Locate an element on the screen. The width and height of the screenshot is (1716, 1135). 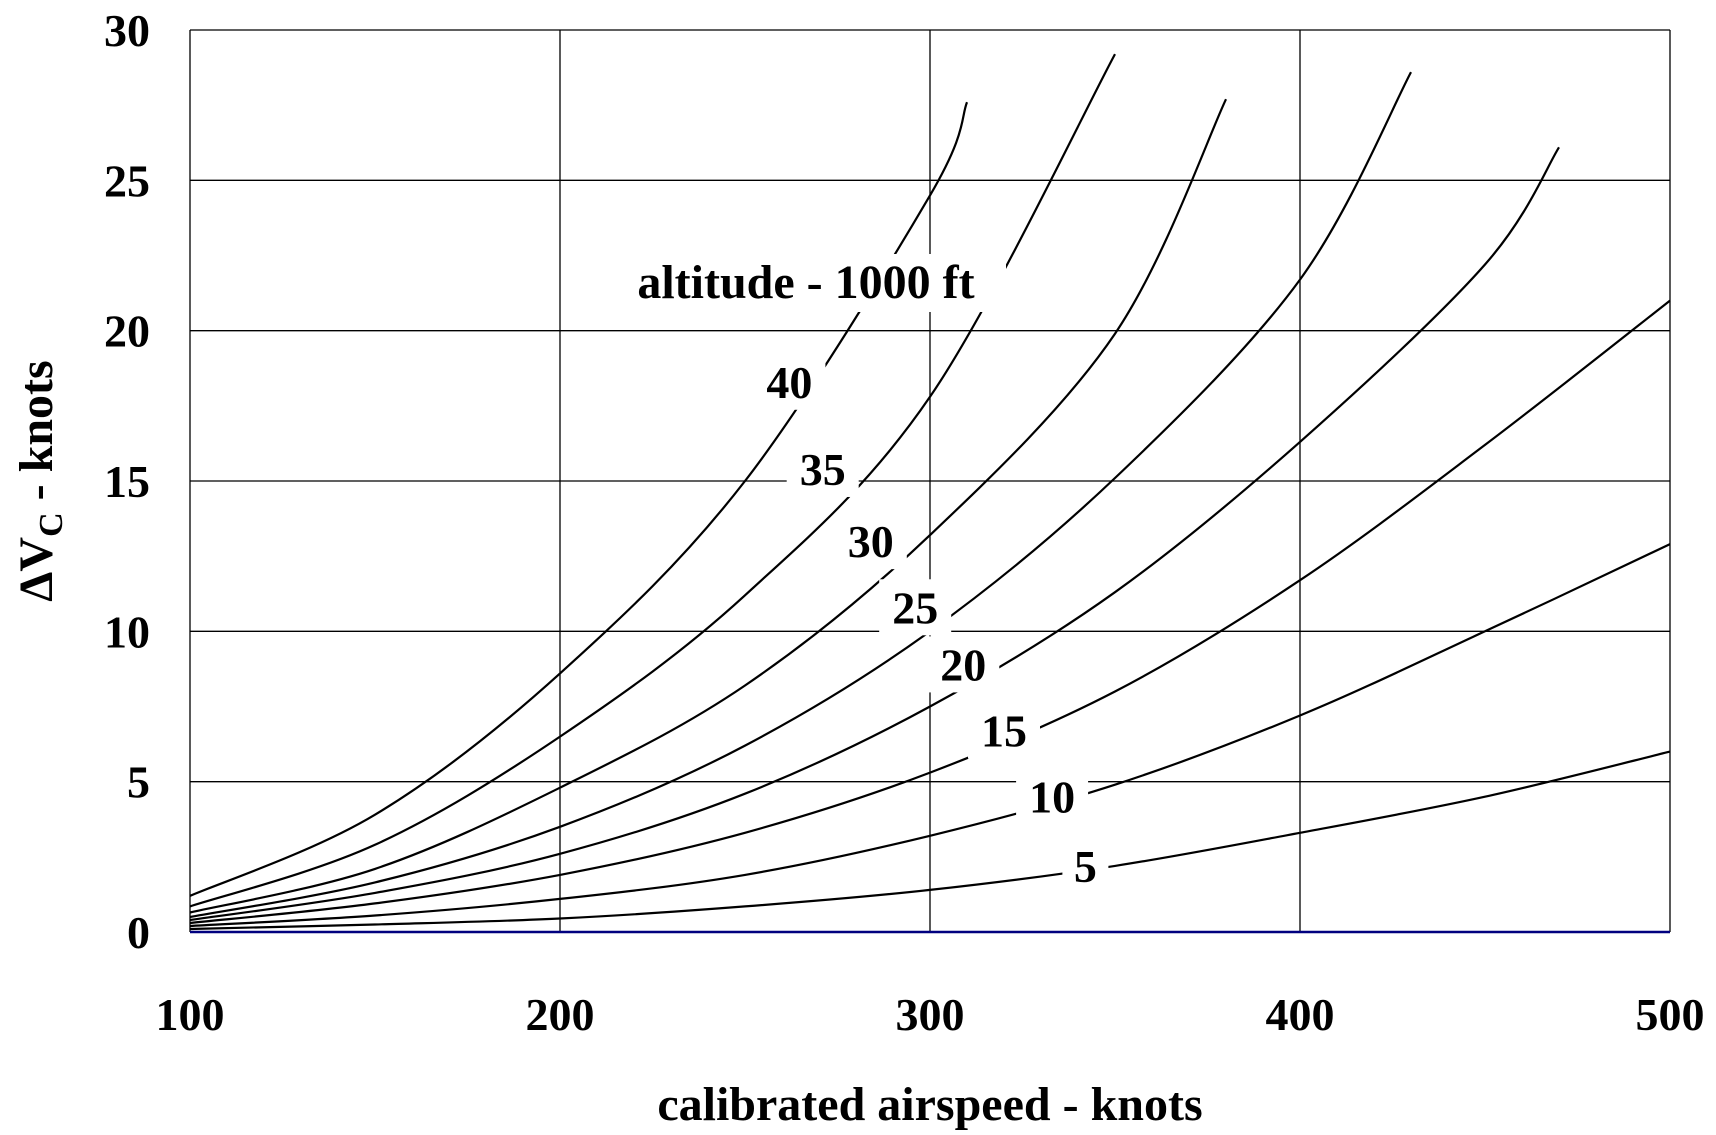
curve-label-40: 40 is located at coordinates (789, 382).